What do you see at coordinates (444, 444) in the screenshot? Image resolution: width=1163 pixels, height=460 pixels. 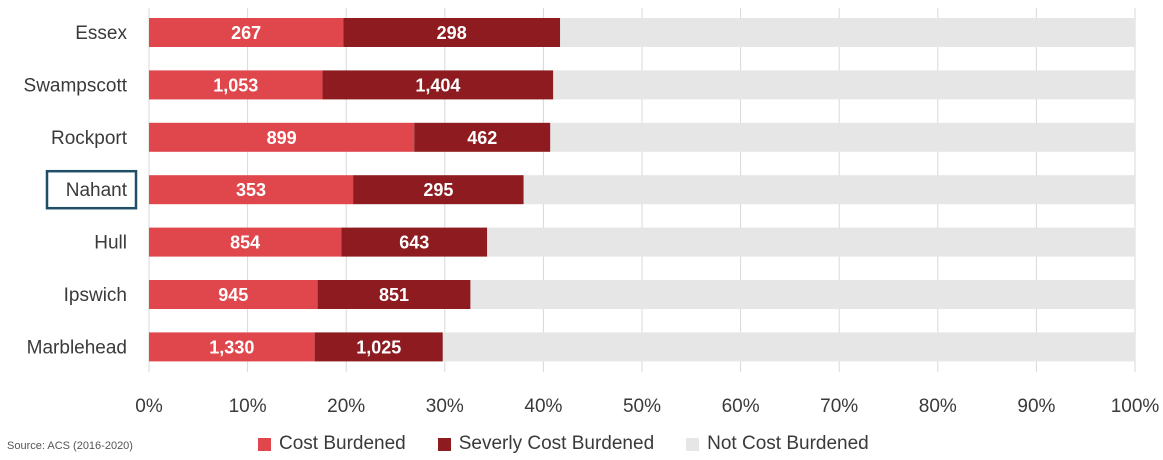 I see `legend-swatch-severely-cost-burdened` at bounding box center [444, 444].